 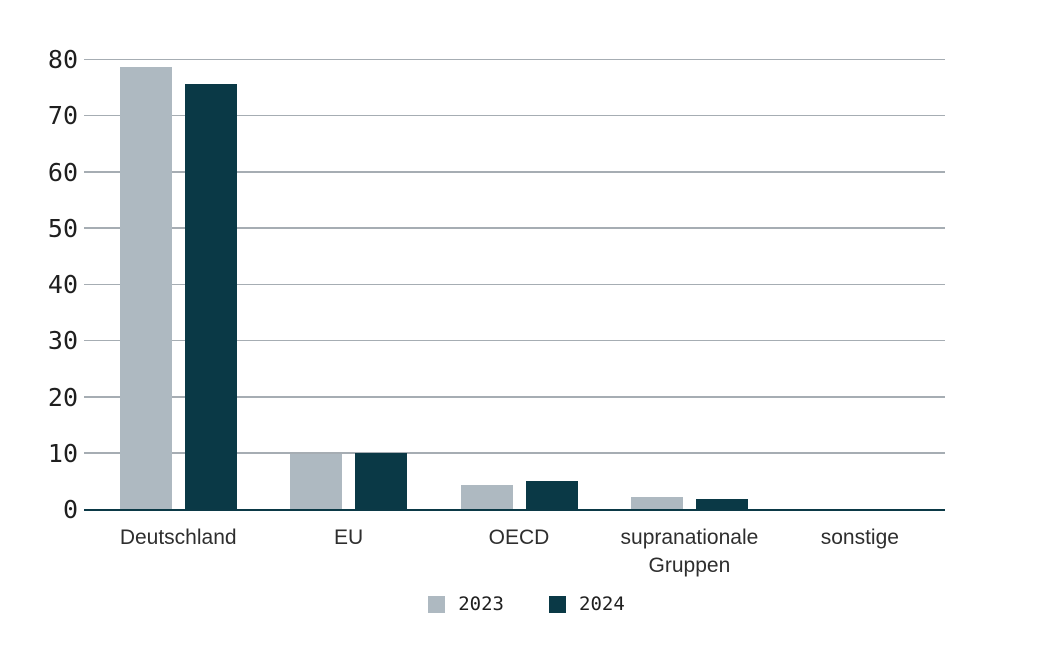 I want to click on bar-group-supranationale-gruppen, so click(x=689, y=285).